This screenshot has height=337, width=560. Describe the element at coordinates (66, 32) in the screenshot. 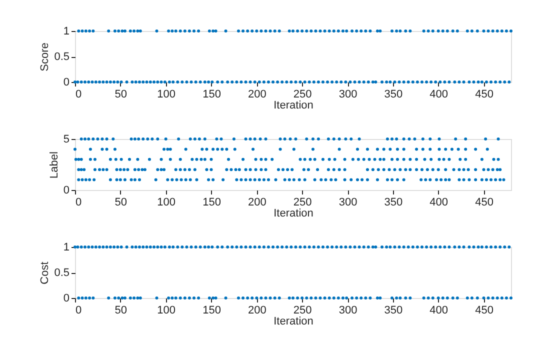

I see `y-tick-label: 1` at that location.